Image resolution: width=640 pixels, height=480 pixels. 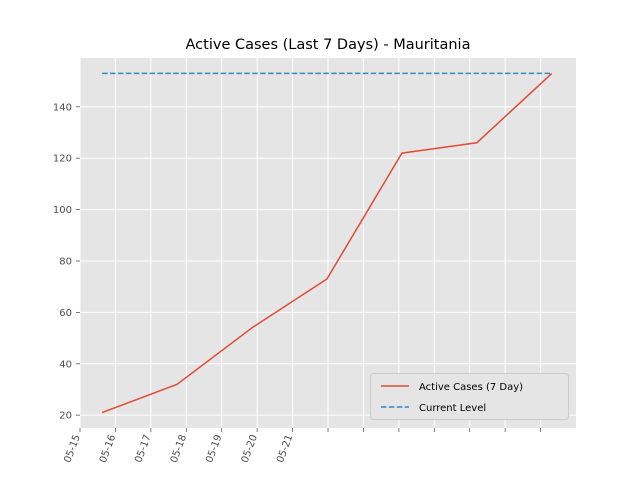 What do you see at coordinates (452, 408) in the screenshot?
I see `legend-label-current: Current Level` at bounding box center [452, 408].